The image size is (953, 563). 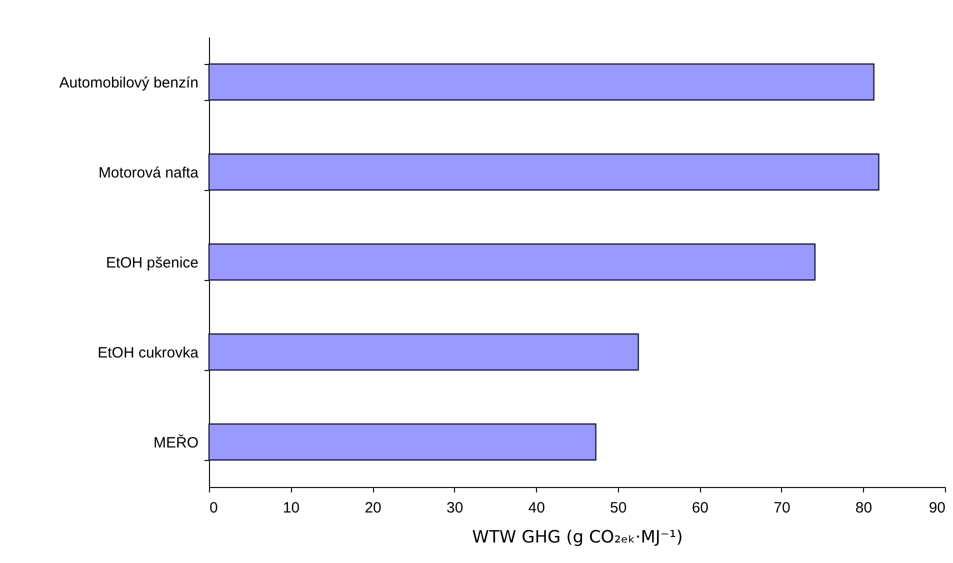 I want to click on x-axis-title: WTW GHG (g CO₂ₑₖ·MJ⁻¹), so click(x=577, y=538).